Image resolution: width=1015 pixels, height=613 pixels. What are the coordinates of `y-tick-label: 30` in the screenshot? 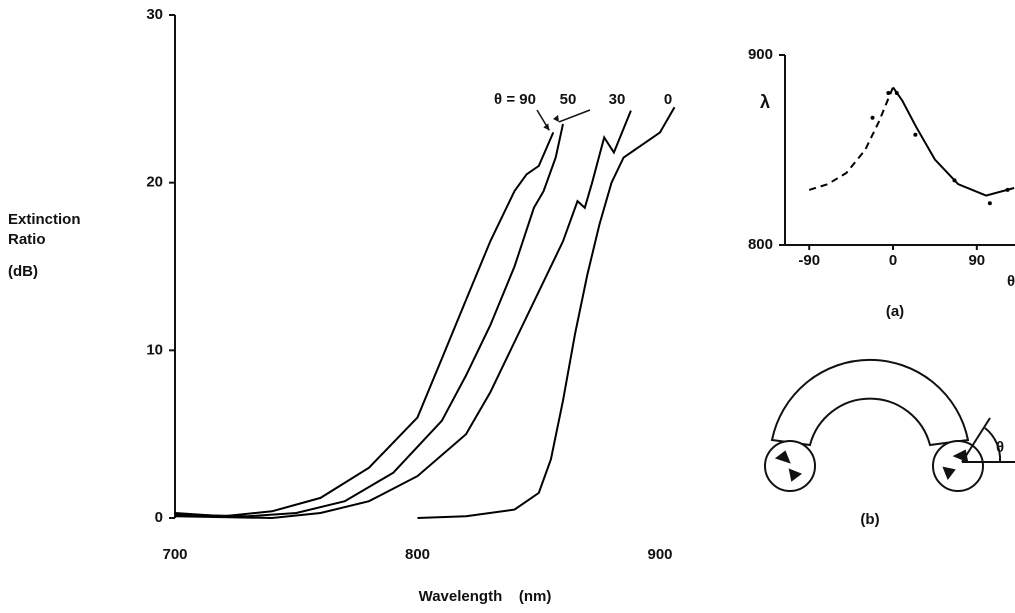 It's located at (154, 14).